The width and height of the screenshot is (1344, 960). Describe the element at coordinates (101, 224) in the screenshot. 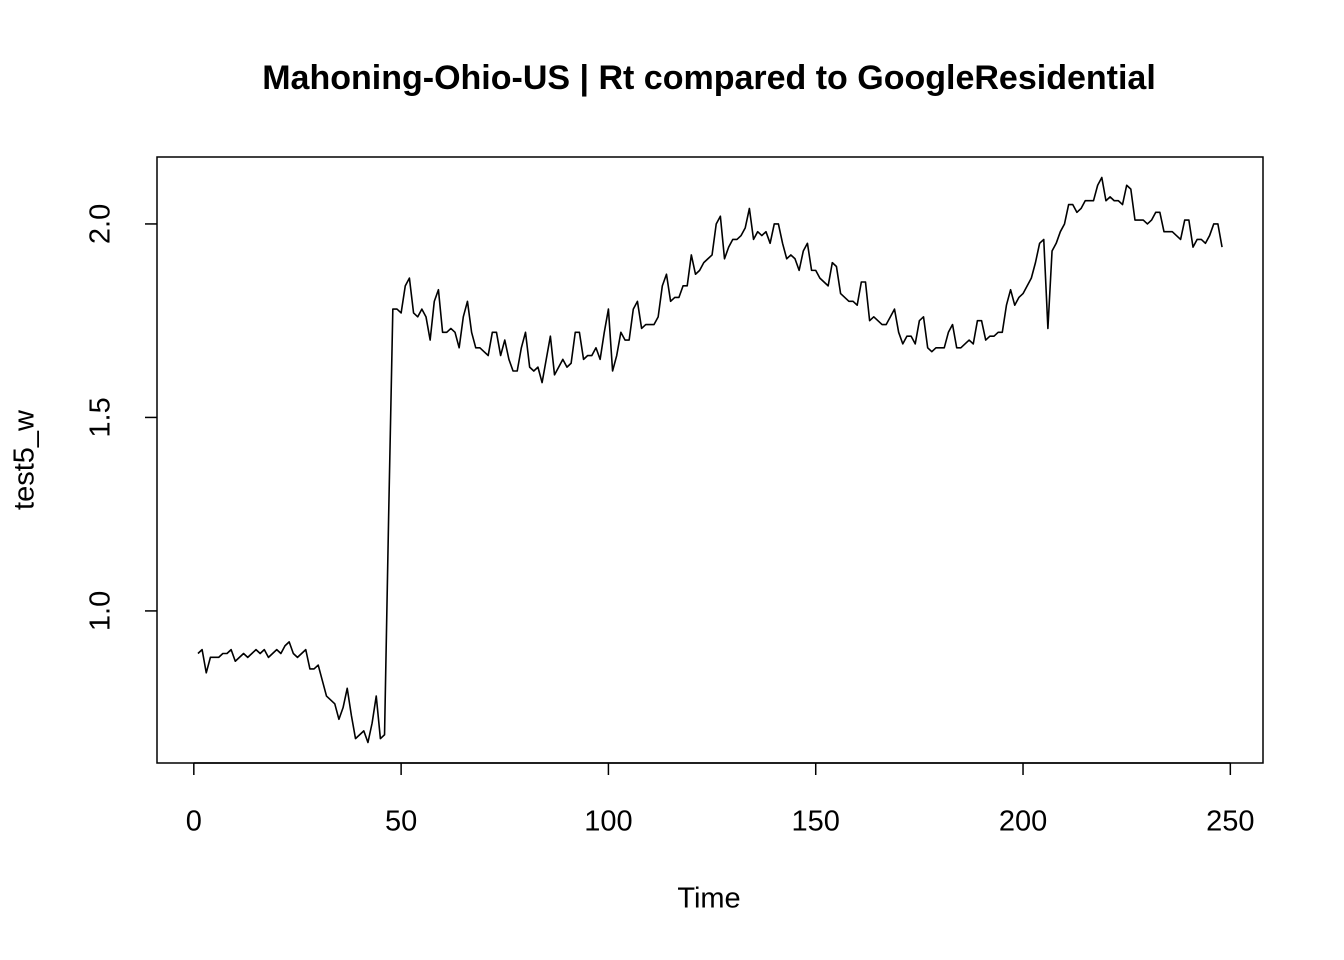

I see `y-tick-label: 2.0` at that location.